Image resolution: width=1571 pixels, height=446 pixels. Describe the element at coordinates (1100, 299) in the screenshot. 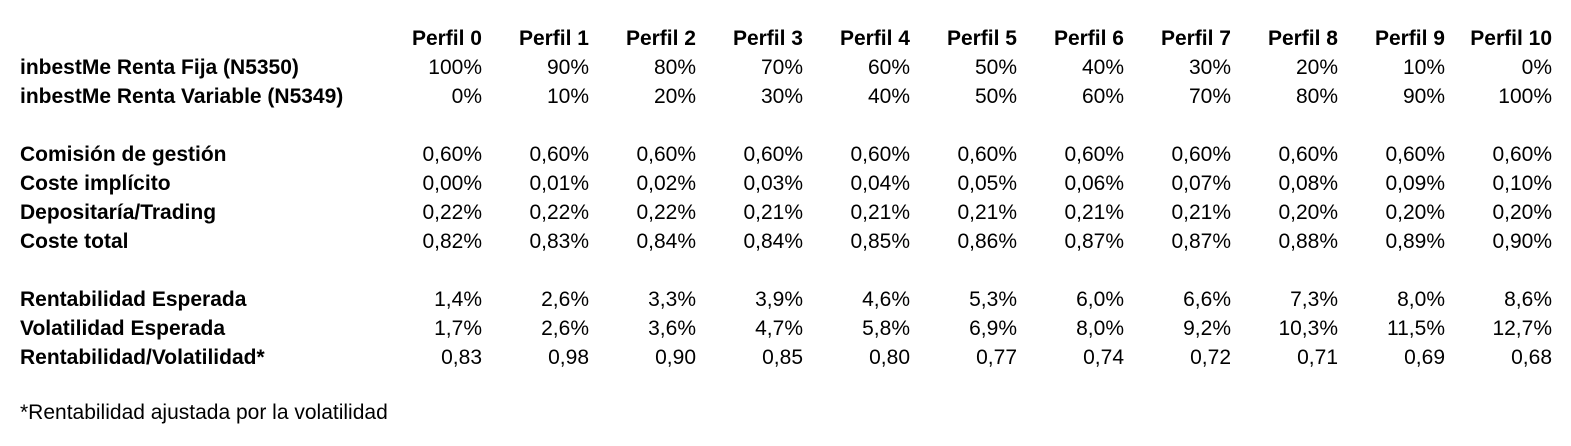

I see `value-cell: 6,0%` at that location.